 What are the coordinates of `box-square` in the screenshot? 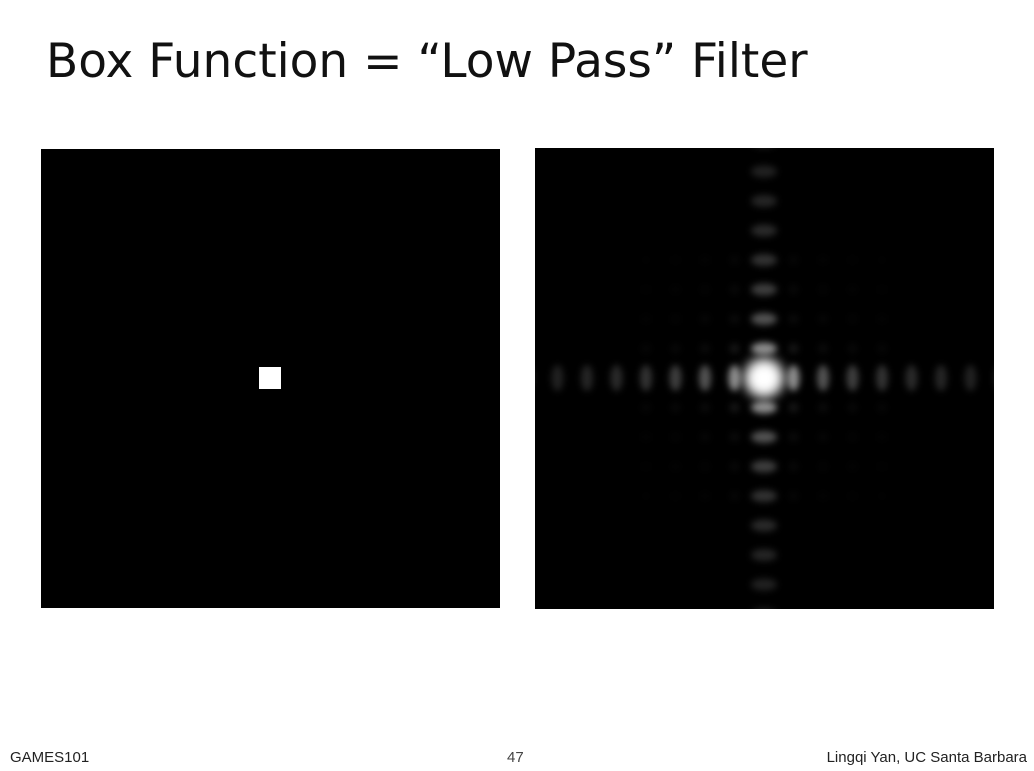 It's located at (270, 378).